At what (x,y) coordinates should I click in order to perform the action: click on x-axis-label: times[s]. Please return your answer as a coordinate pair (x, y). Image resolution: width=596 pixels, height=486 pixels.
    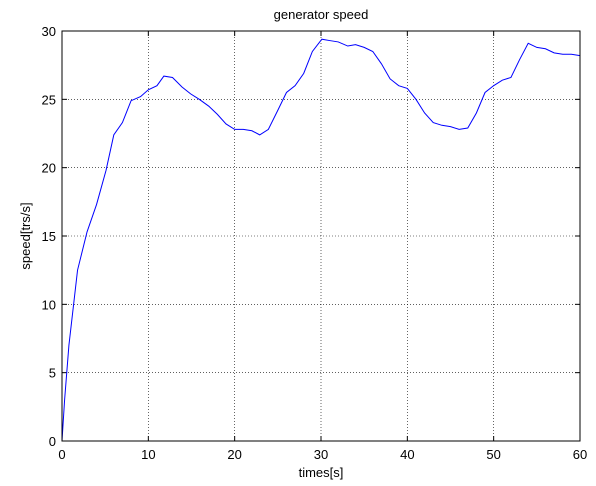
    Looking at the image, I should click on (321, 472).